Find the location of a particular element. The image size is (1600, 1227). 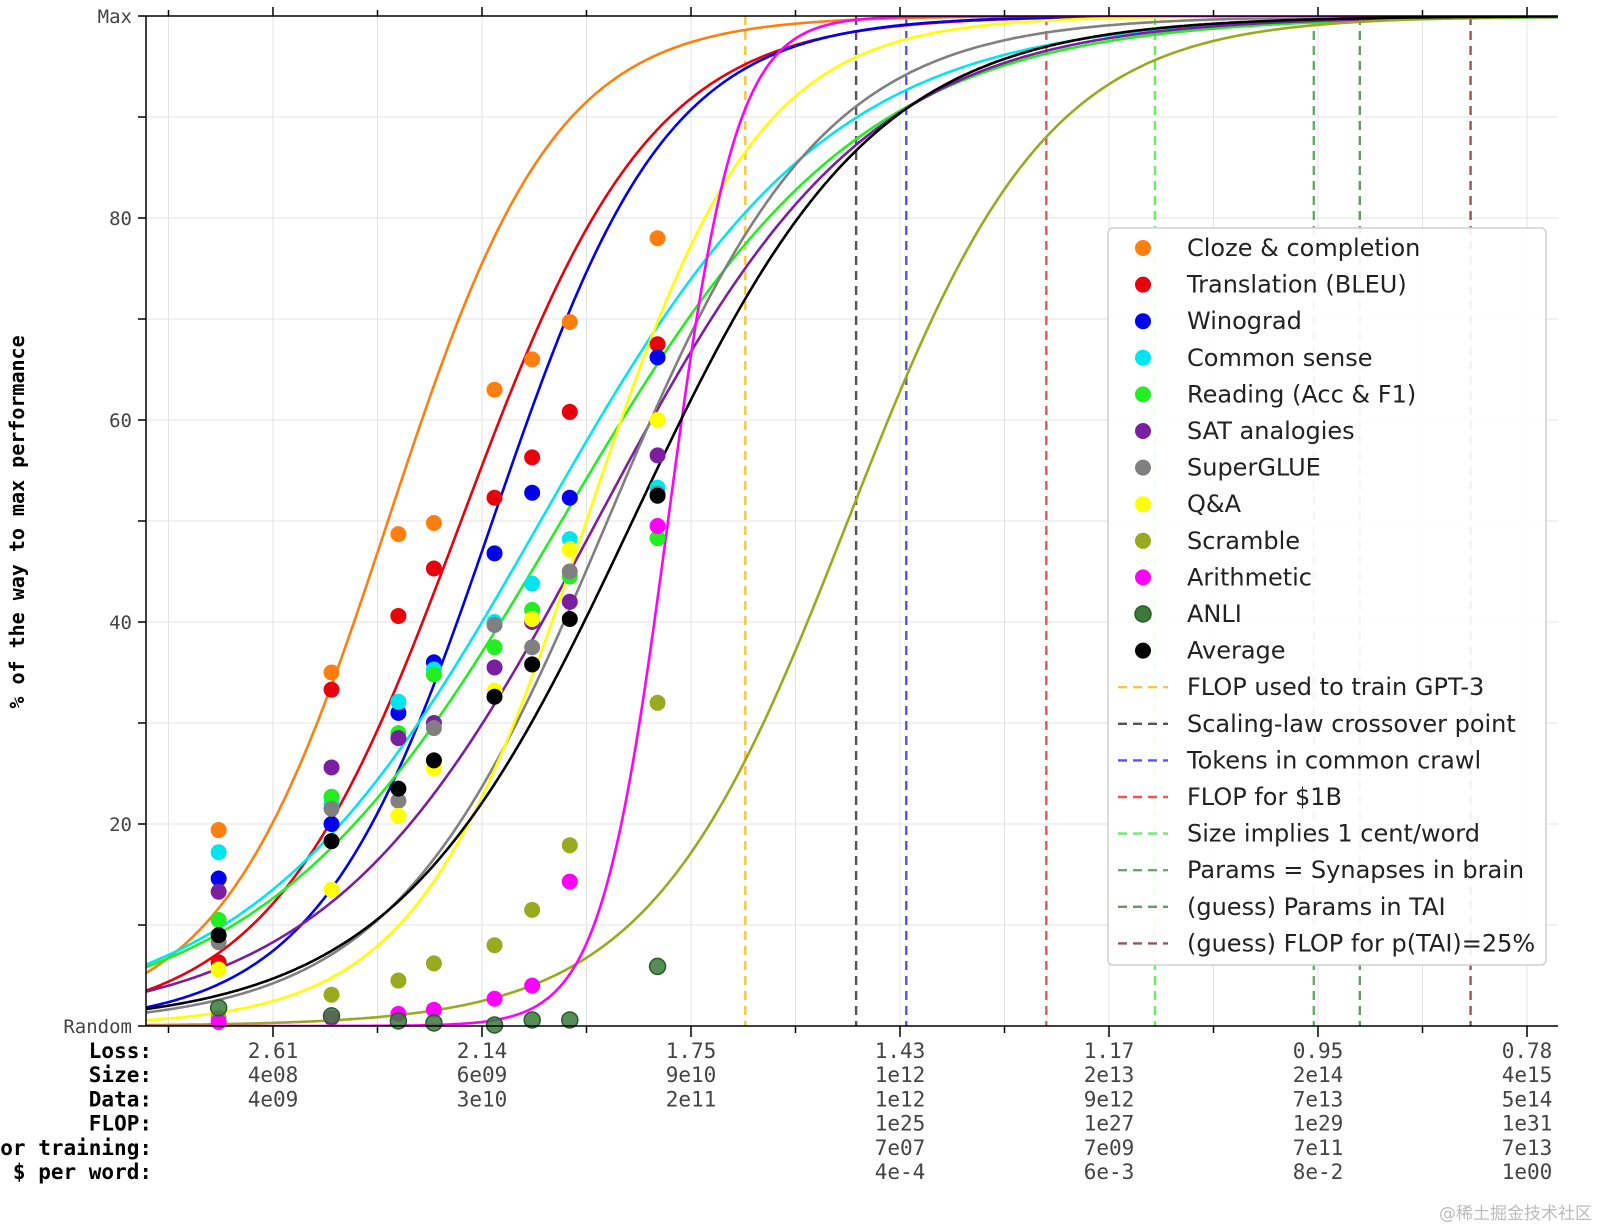

legend-label: SuperGLUE is located at coordinates (1254, 468).